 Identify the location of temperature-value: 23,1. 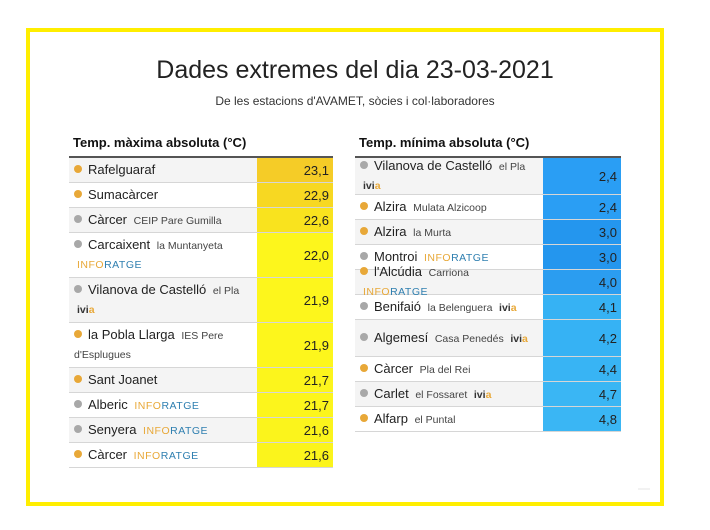
(295, 170).